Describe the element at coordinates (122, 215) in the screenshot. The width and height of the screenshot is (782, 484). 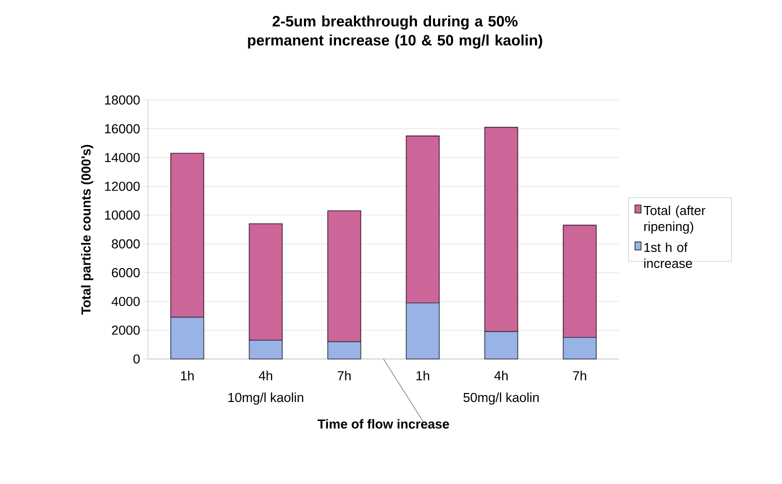
I see `y-tick-label: 10000` at that location.